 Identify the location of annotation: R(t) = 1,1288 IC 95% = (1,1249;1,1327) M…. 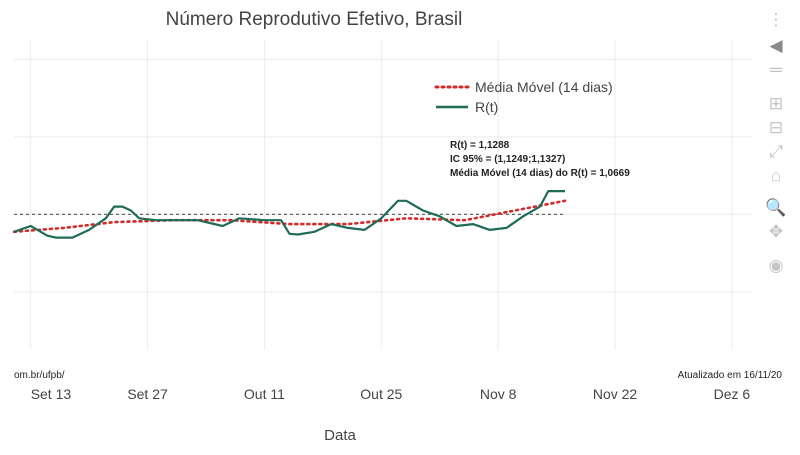
(540, 159).